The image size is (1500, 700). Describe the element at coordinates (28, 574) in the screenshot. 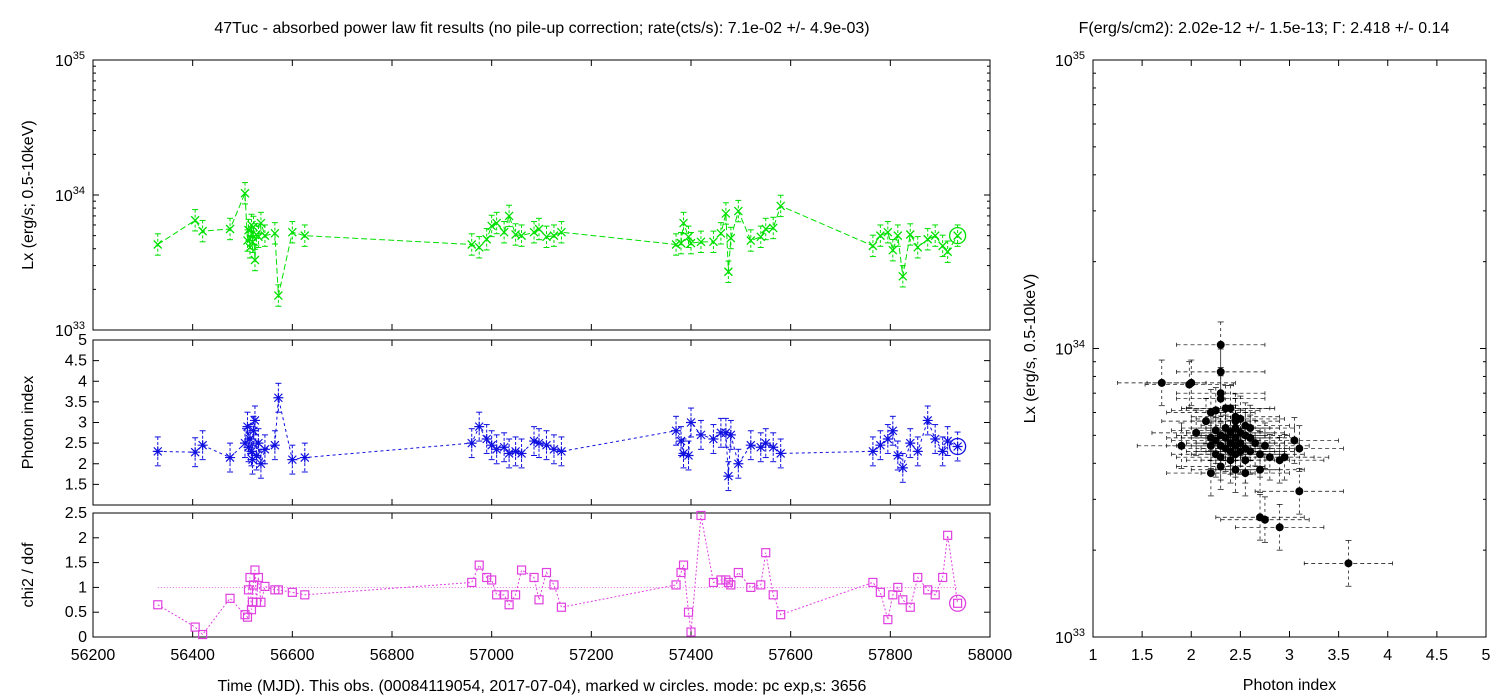

I see `y-axis-label: chi2 / dof` at that location.